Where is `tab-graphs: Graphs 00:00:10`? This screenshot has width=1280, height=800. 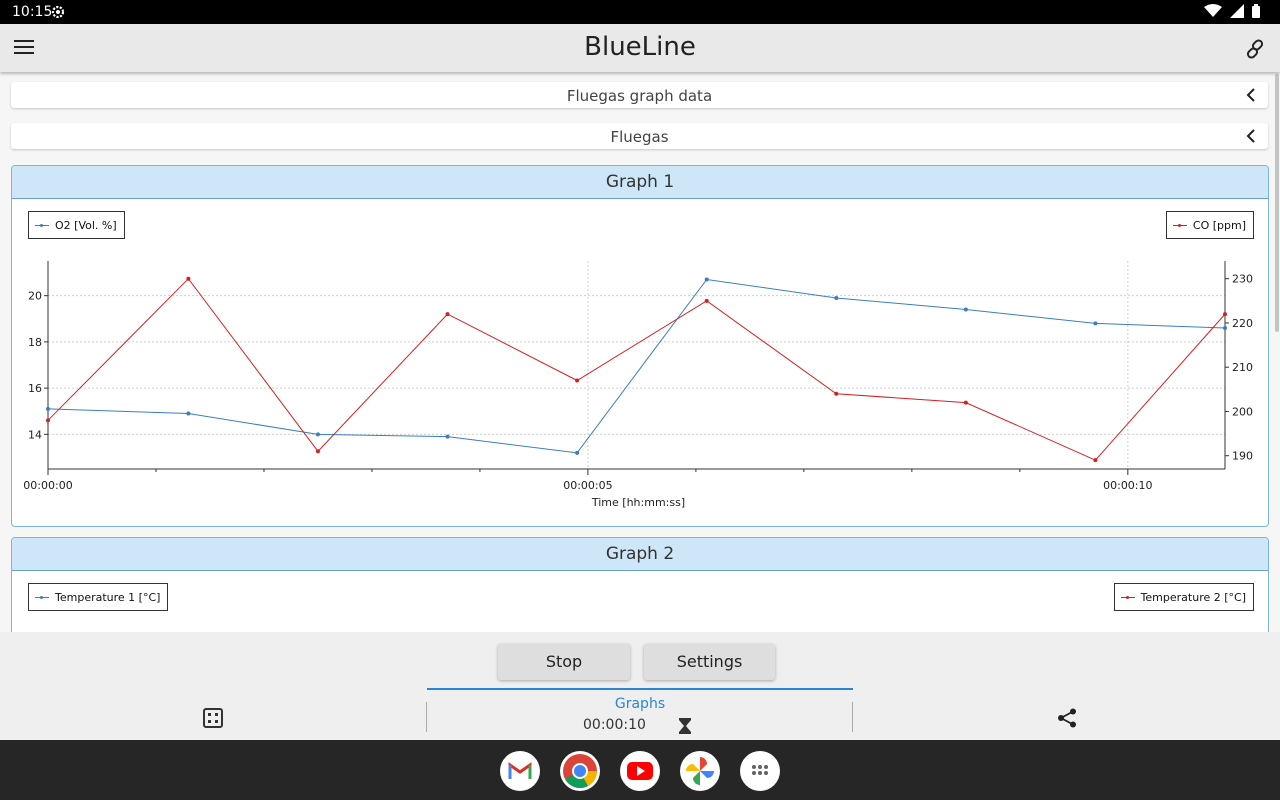 tab-graphs: Graphs 00:00:10 is located at coordinates (640, 715).